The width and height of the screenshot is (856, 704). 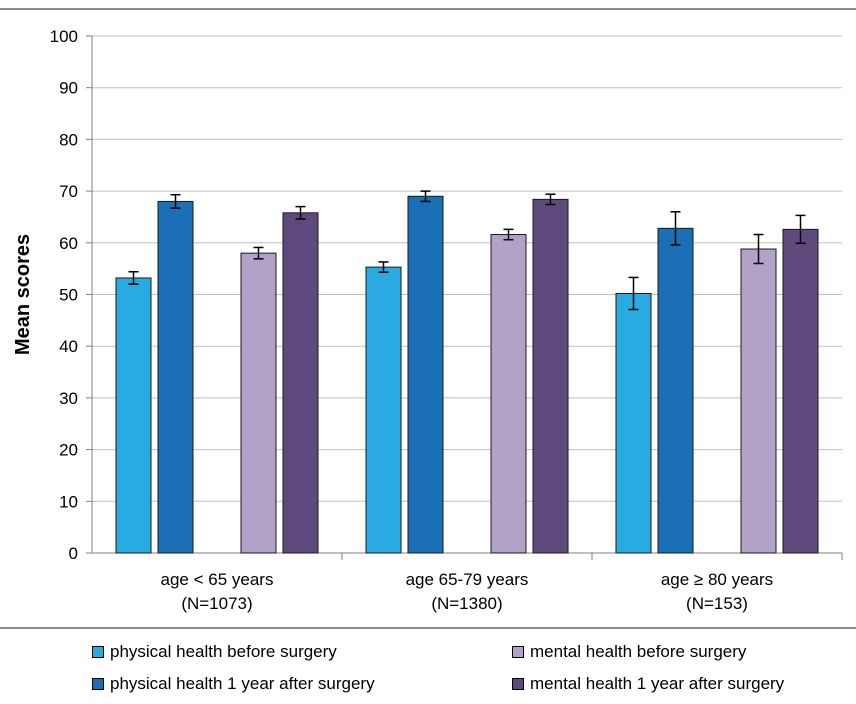 What do you see at coordinates (242, 683) in the screenshot?
I see `legend-label-physical-after: physical health 1 year after surgery` at bounding box center [242, 683].